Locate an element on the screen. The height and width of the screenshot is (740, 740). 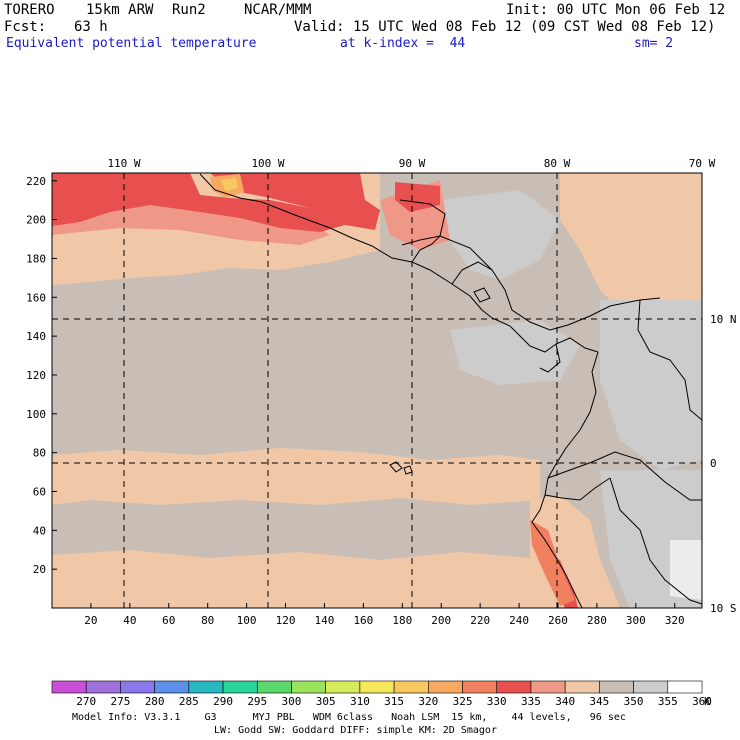
x-tick-label: 200 is located at coordinates (441, 620).